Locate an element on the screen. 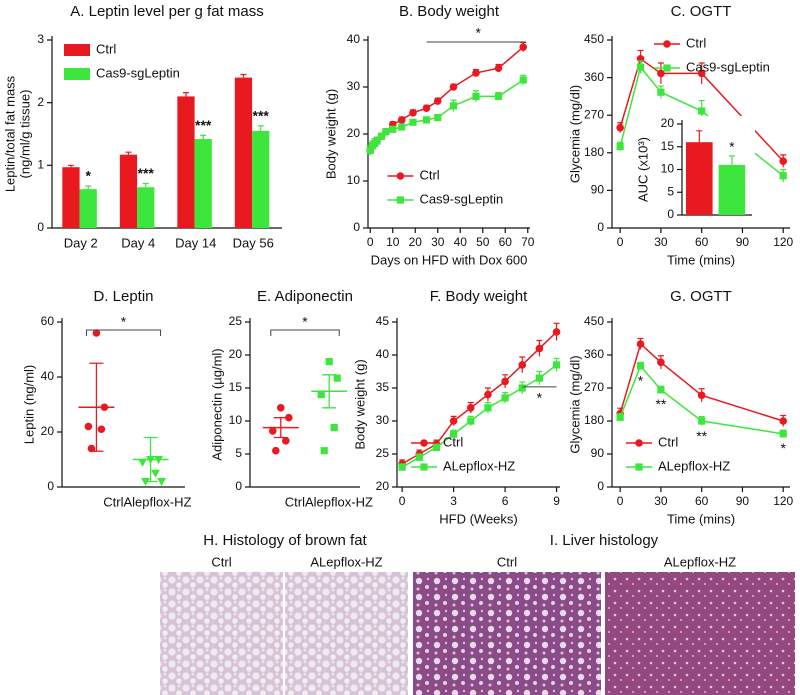 The width and height of the screenshot is (800, 695). inset-error-bar is located at coordinates (731, 160).